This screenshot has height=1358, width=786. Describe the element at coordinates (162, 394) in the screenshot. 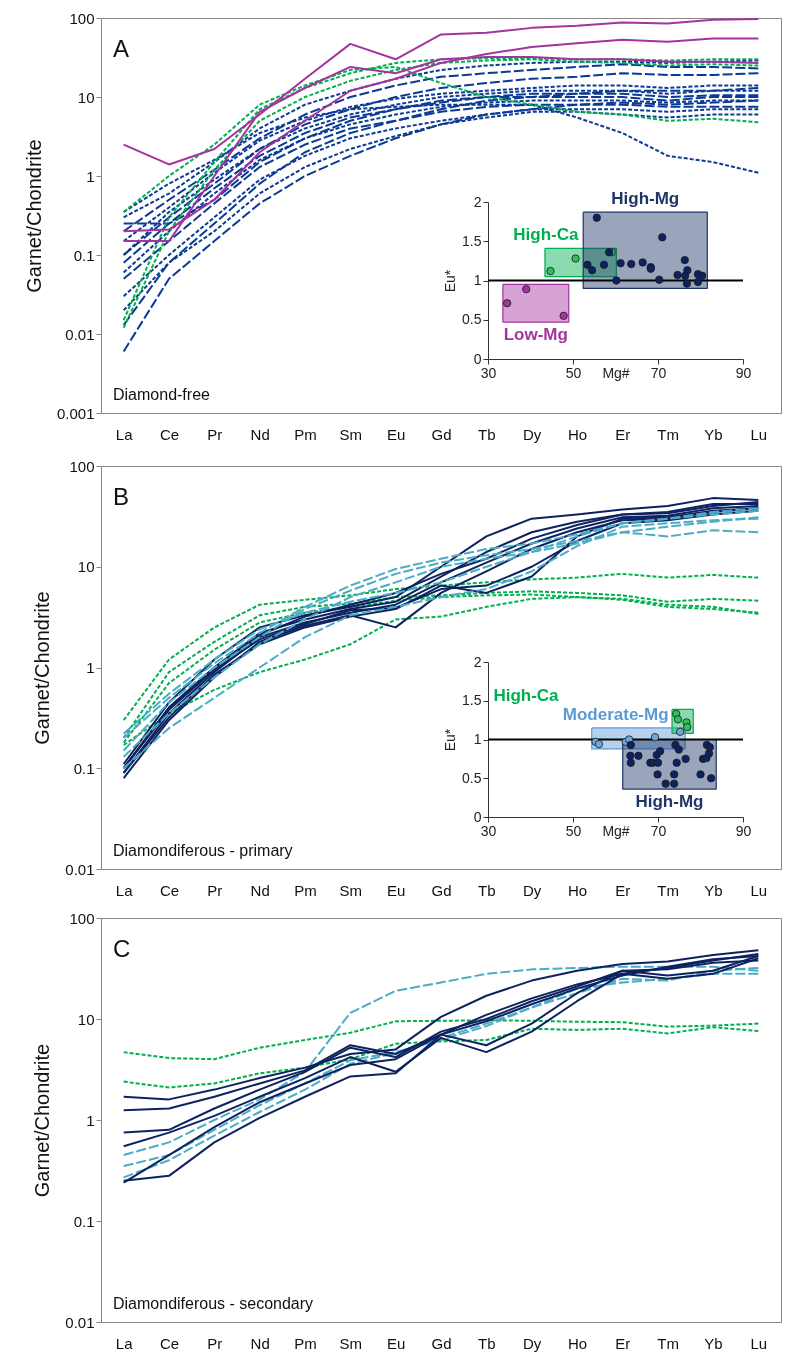

I see `annotation: Diamond-free` at that location.